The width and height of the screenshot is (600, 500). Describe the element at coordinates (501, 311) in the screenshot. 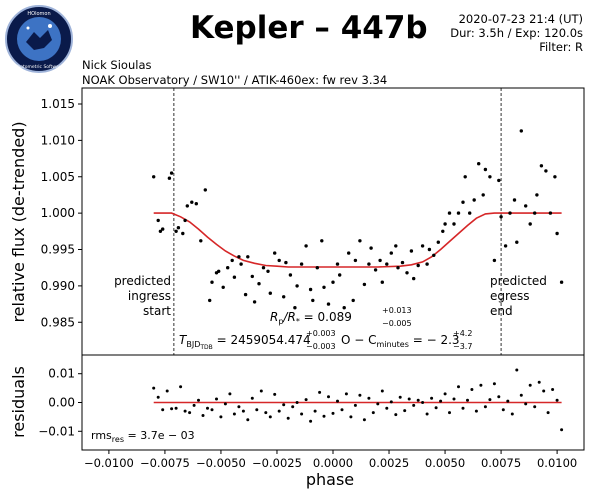

I see `egress-label-line-3: end` at that location.